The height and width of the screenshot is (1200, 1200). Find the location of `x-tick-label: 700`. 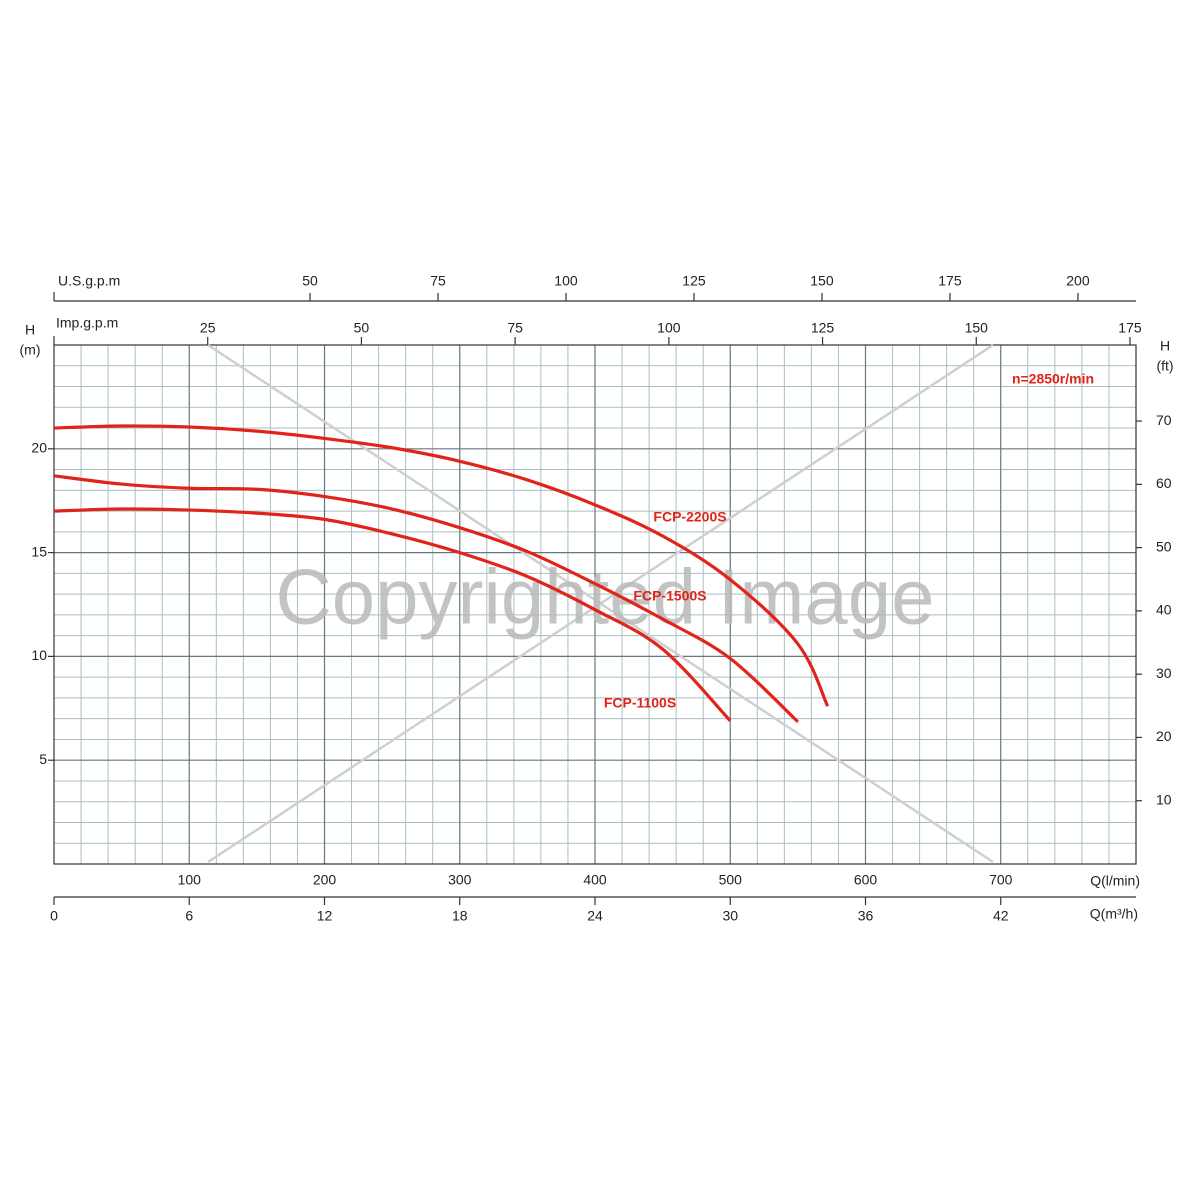

x-tick-label: 700 is located at coordinates (1001, 880).